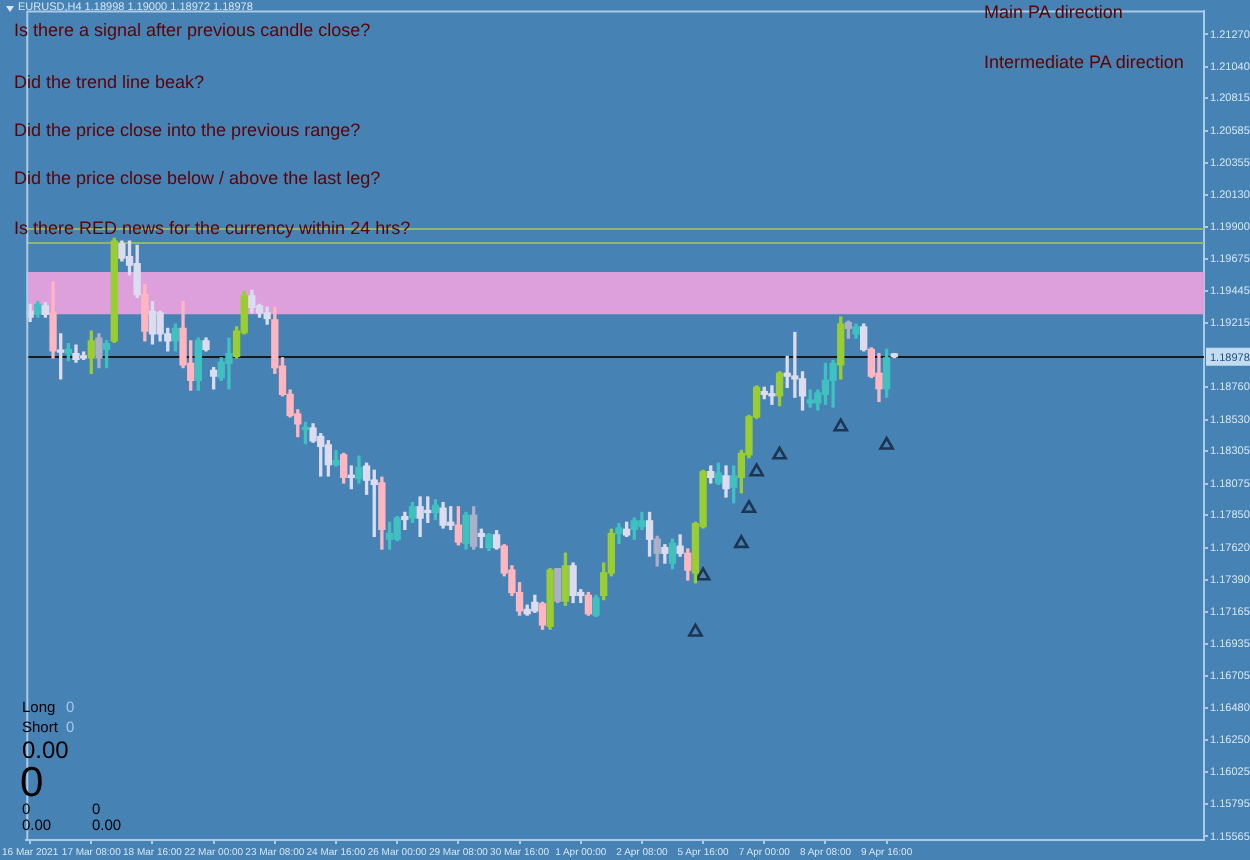 This screenshot has height=860, width=1250. What do you see at coordinates (109, 82) in the screenshot?
I see `annotation: Did the trend line beak?` at bounding box center [109, 82].